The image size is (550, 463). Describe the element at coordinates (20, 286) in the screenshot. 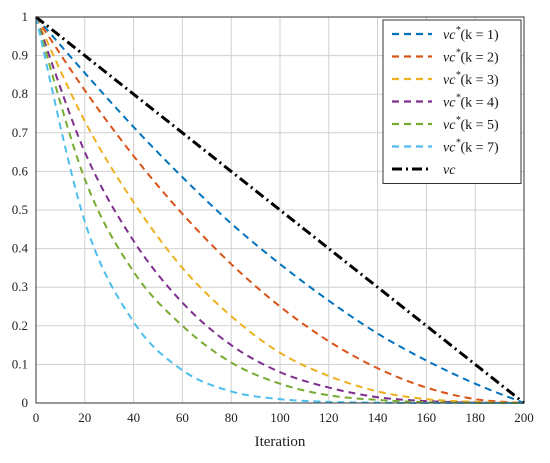

I see `y-tick-label: 0.3` at that location.